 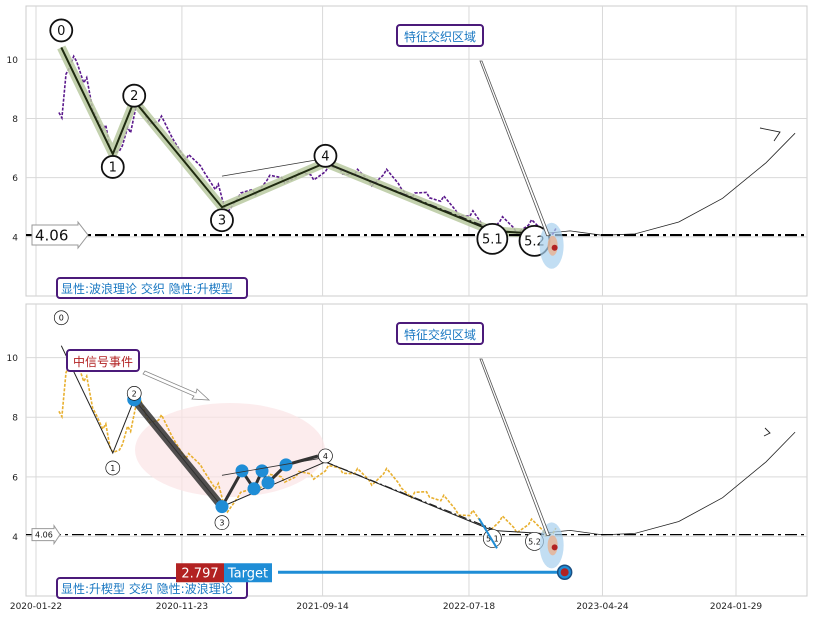 I want to click on x-tick-label: 2021-09-14, so click(x=322, y=607).